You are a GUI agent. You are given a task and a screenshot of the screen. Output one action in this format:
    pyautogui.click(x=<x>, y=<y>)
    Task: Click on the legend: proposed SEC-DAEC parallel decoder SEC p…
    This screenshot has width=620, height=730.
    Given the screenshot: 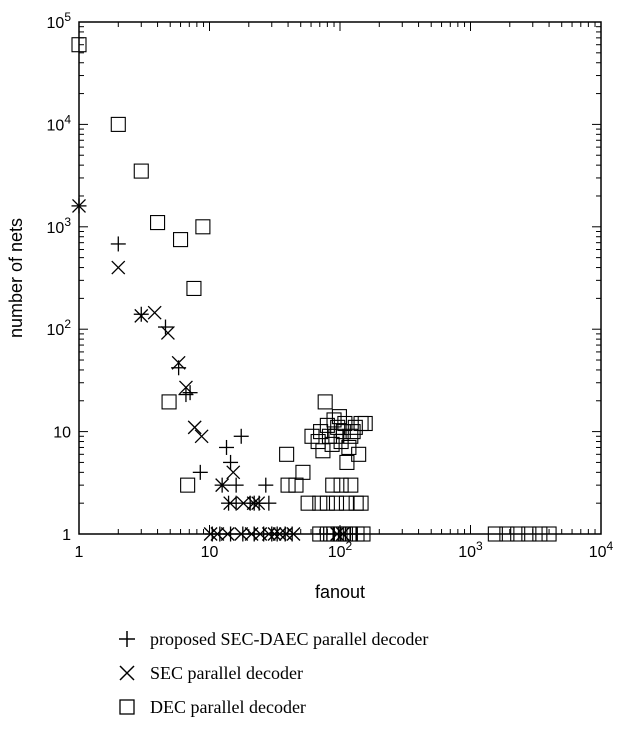 What is the action you would take?
    pyautogui.click(x=270, y=673)
    